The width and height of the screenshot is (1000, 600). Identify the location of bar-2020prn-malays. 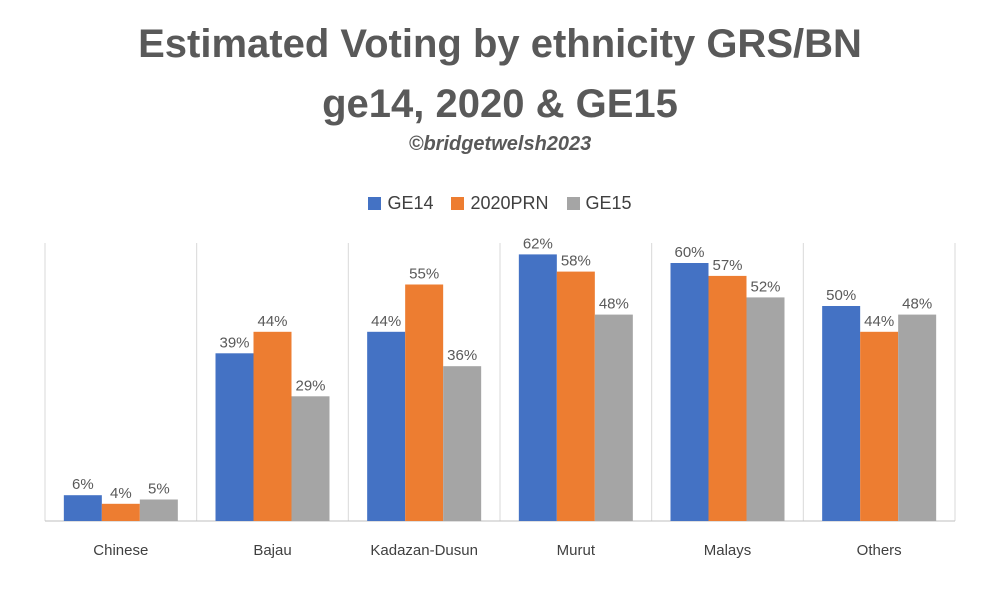
(727, 398).